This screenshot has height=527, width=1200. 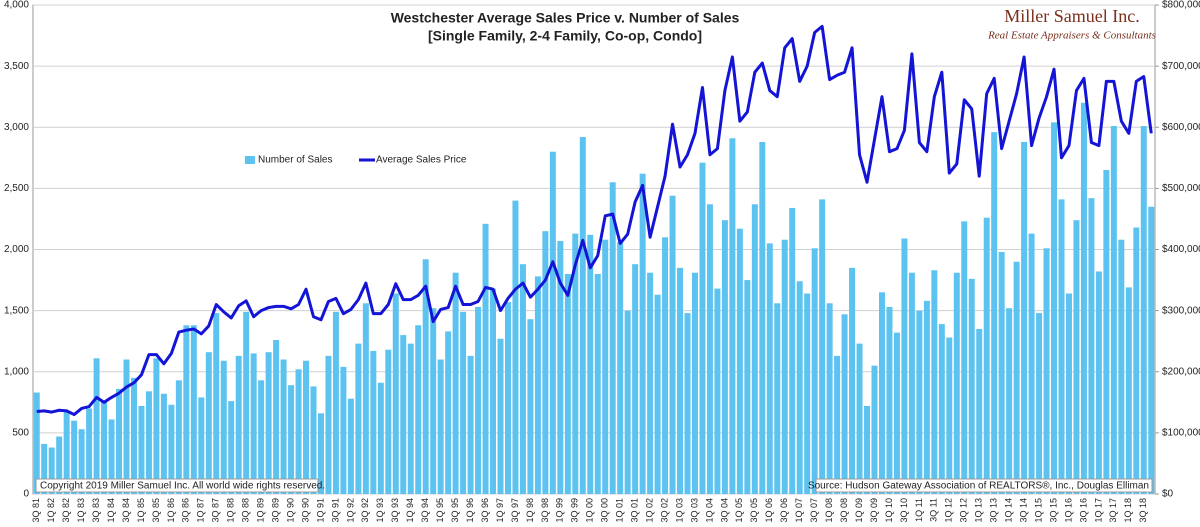 I want to click on x-tick-label: 3Q 91, so click(x=335, y=510).